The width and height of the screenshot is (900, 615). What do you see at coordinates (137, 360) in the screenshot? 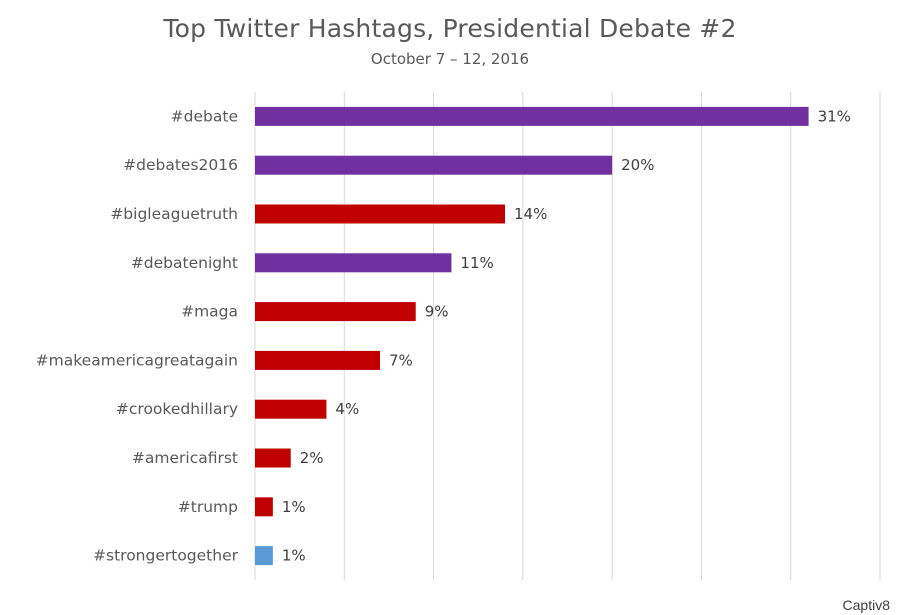
I see `category-label-5: #makeamericagreatagain` at bounding box center [137, 360].